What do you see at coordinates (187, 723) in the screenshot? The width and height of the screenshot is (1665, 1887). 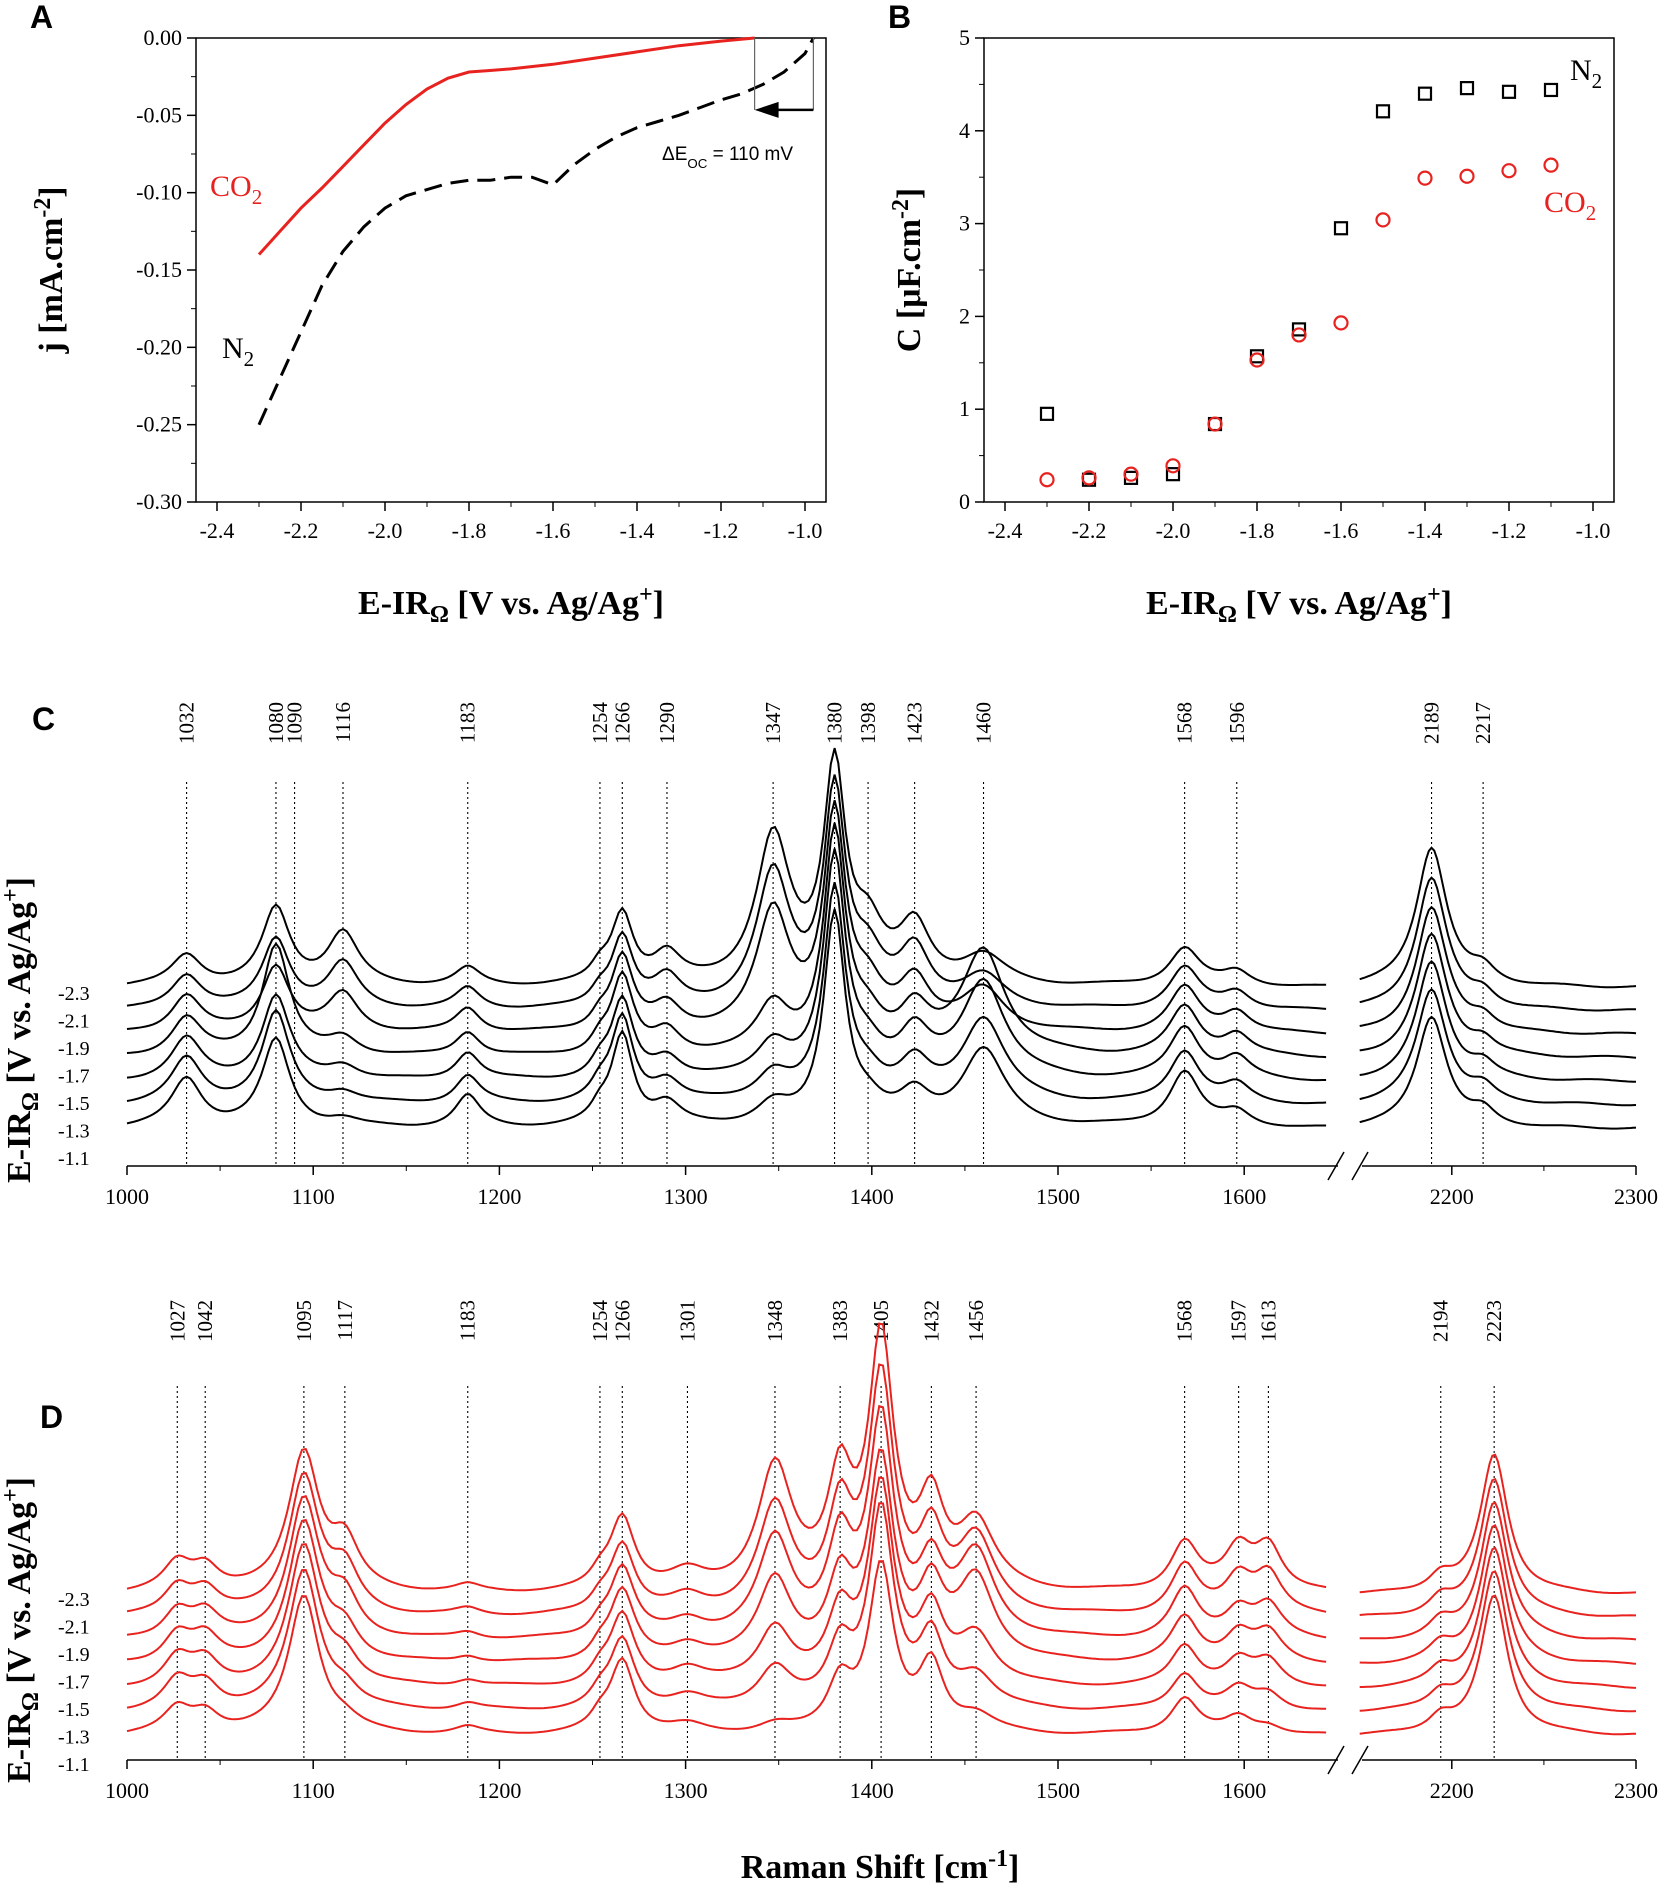 I see `peak-label: 1032` at bounding box center [187, 723].